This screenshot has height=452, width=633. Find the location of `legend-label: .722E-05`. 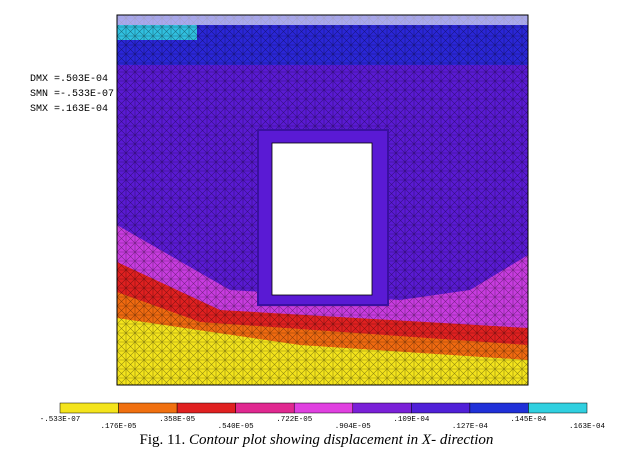

legend-label: .722E-05 is located at coordinates (294, 420).